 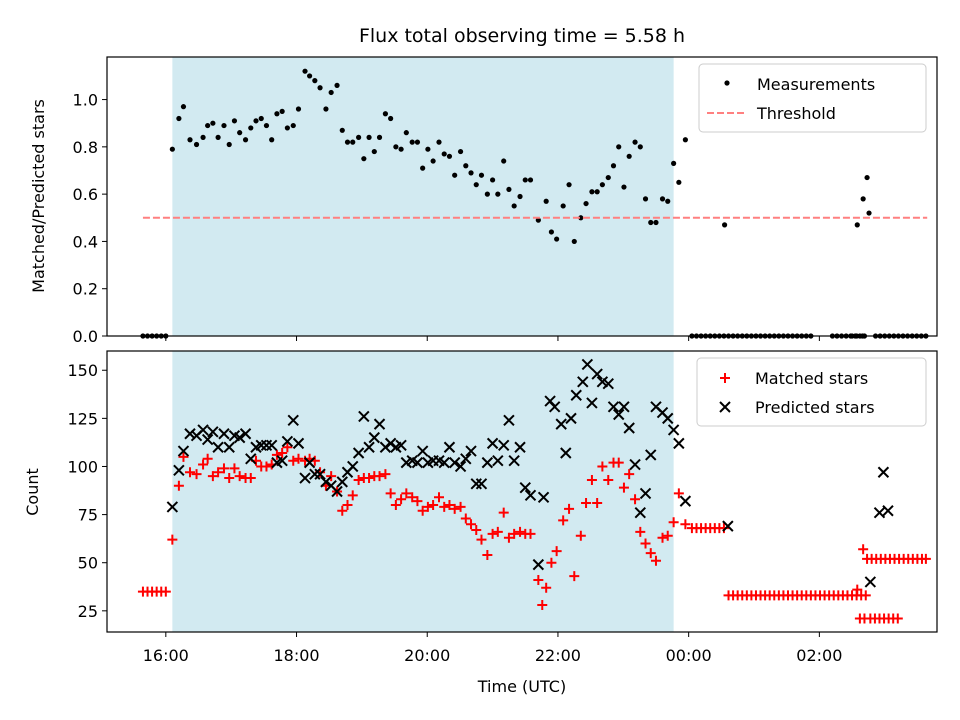 What do you see at coordinates (82, 370) in the screenshot?
I see `bottom-y-tick-label: 150` at bounding box center [82, 370].